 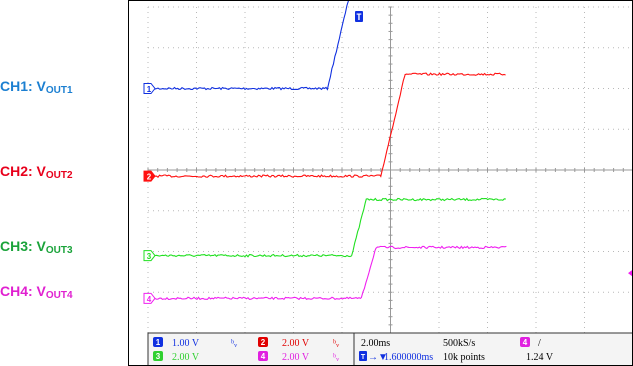 I want to click on ch3-marker-shape, so click(x=149, y=256).